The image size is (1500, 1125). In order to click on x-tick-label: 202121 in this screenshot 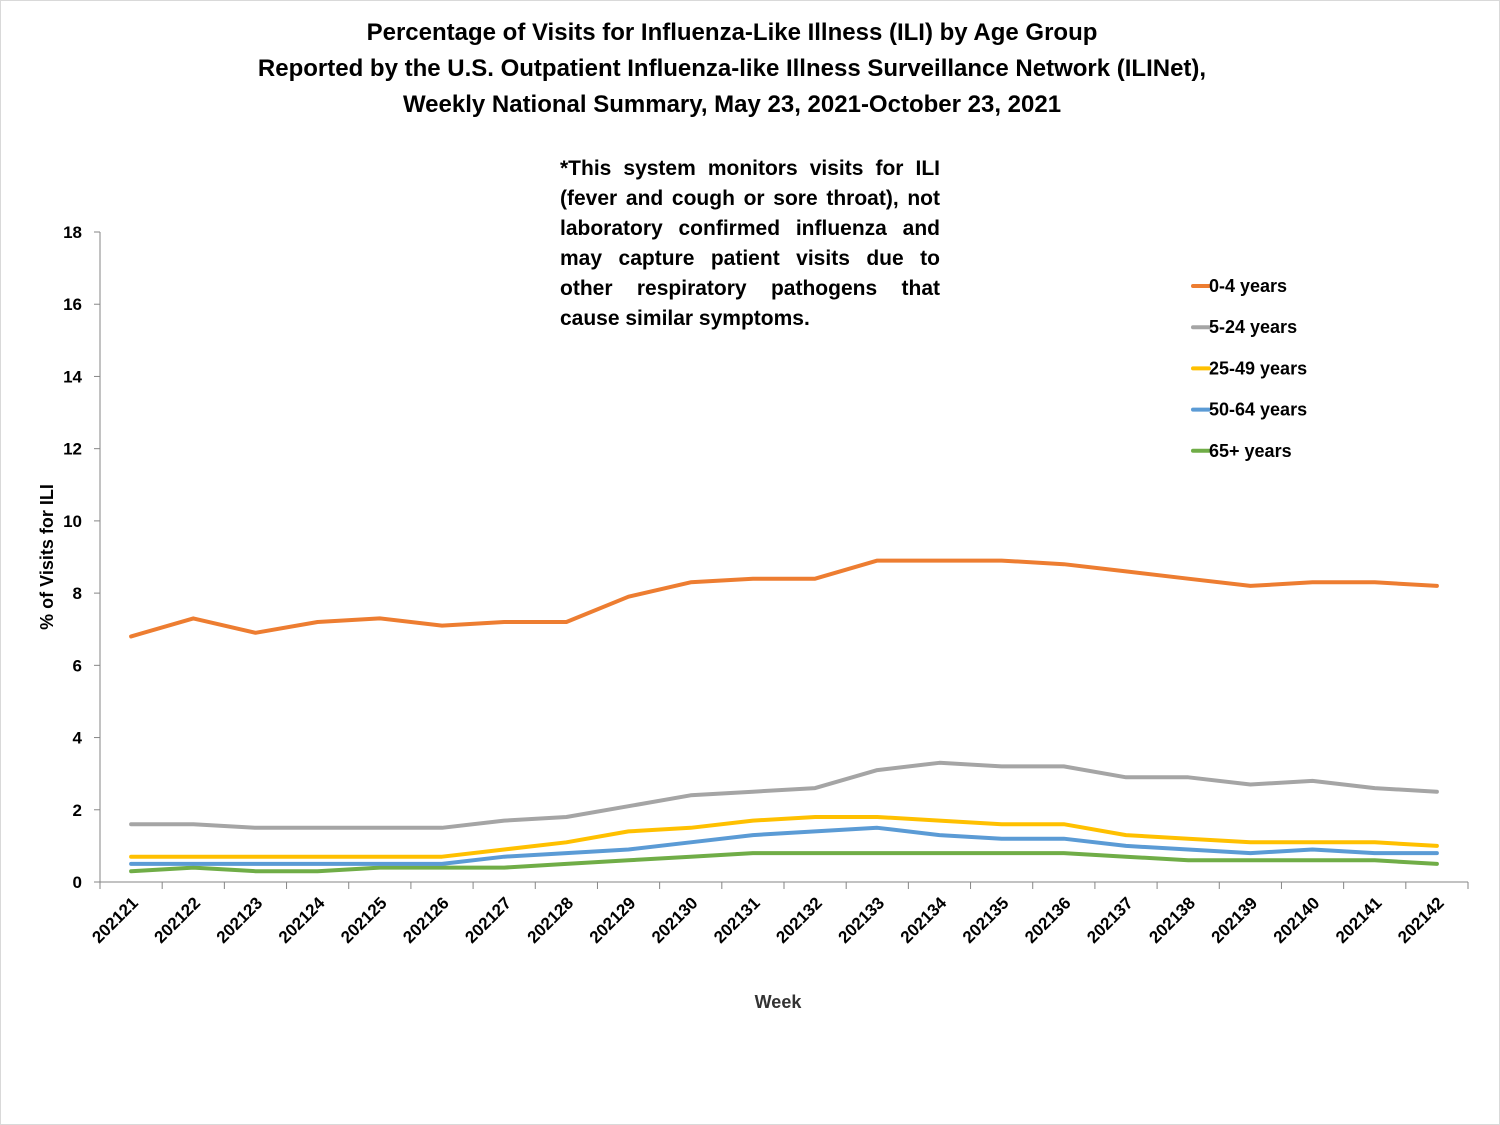, I will do `click(115, 920)`.